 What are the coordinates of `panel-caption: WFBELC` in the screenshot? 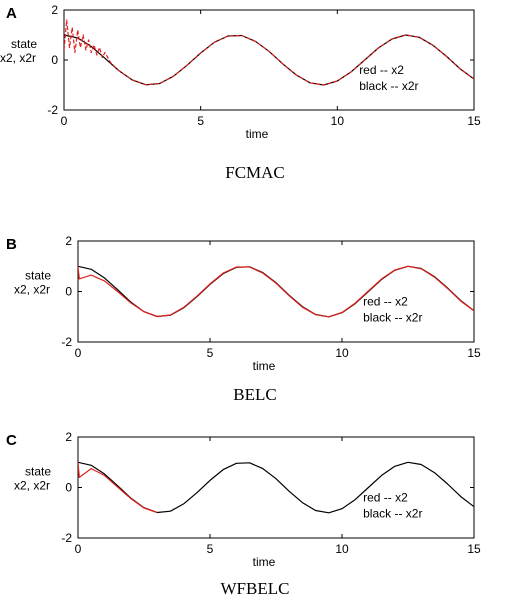 It's located at (255, 588).